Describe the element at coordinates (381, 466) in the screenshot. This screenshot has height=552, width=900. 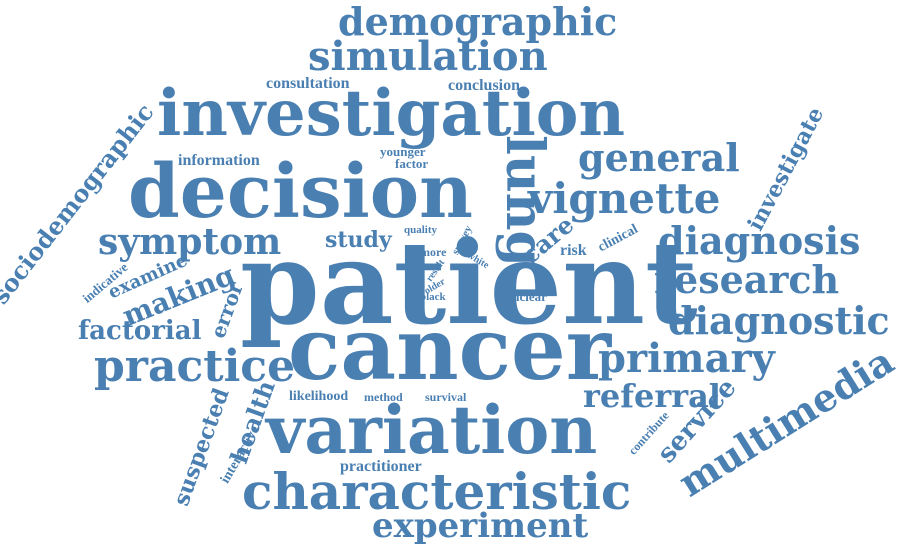
I see `word-practitioner: practitioner` at that location.